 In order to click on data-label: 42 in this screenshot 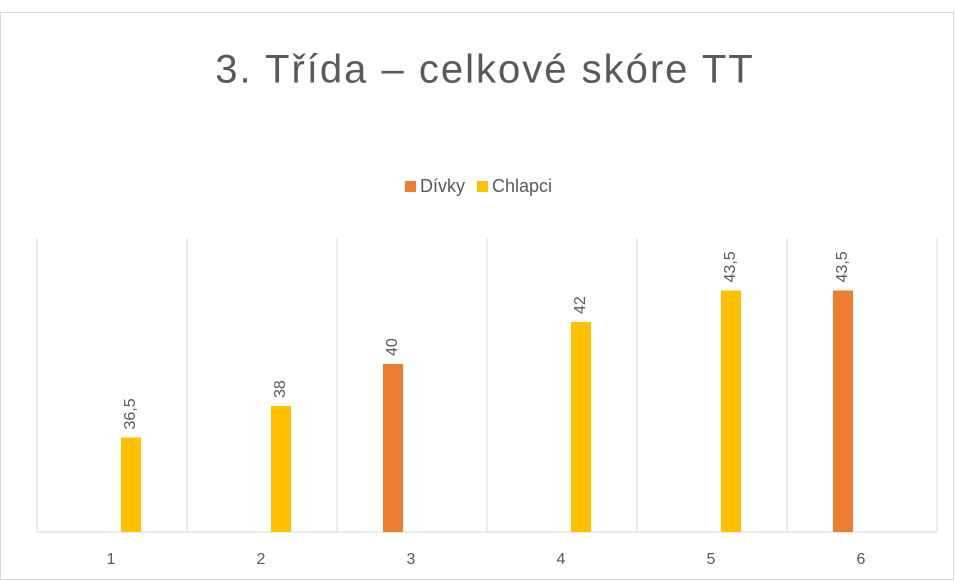, I will do `click(580, 305)`.